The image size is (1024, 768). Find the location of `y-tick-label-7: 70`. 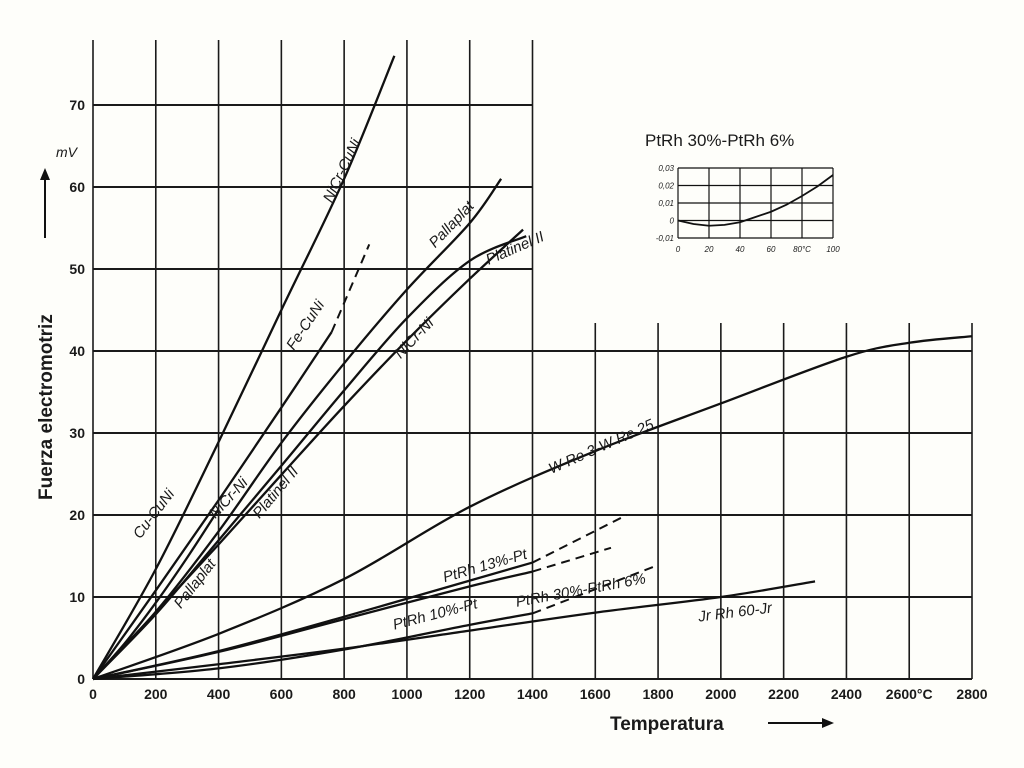

y-tick-label-7: 70 is located at coordinates (77, 105).